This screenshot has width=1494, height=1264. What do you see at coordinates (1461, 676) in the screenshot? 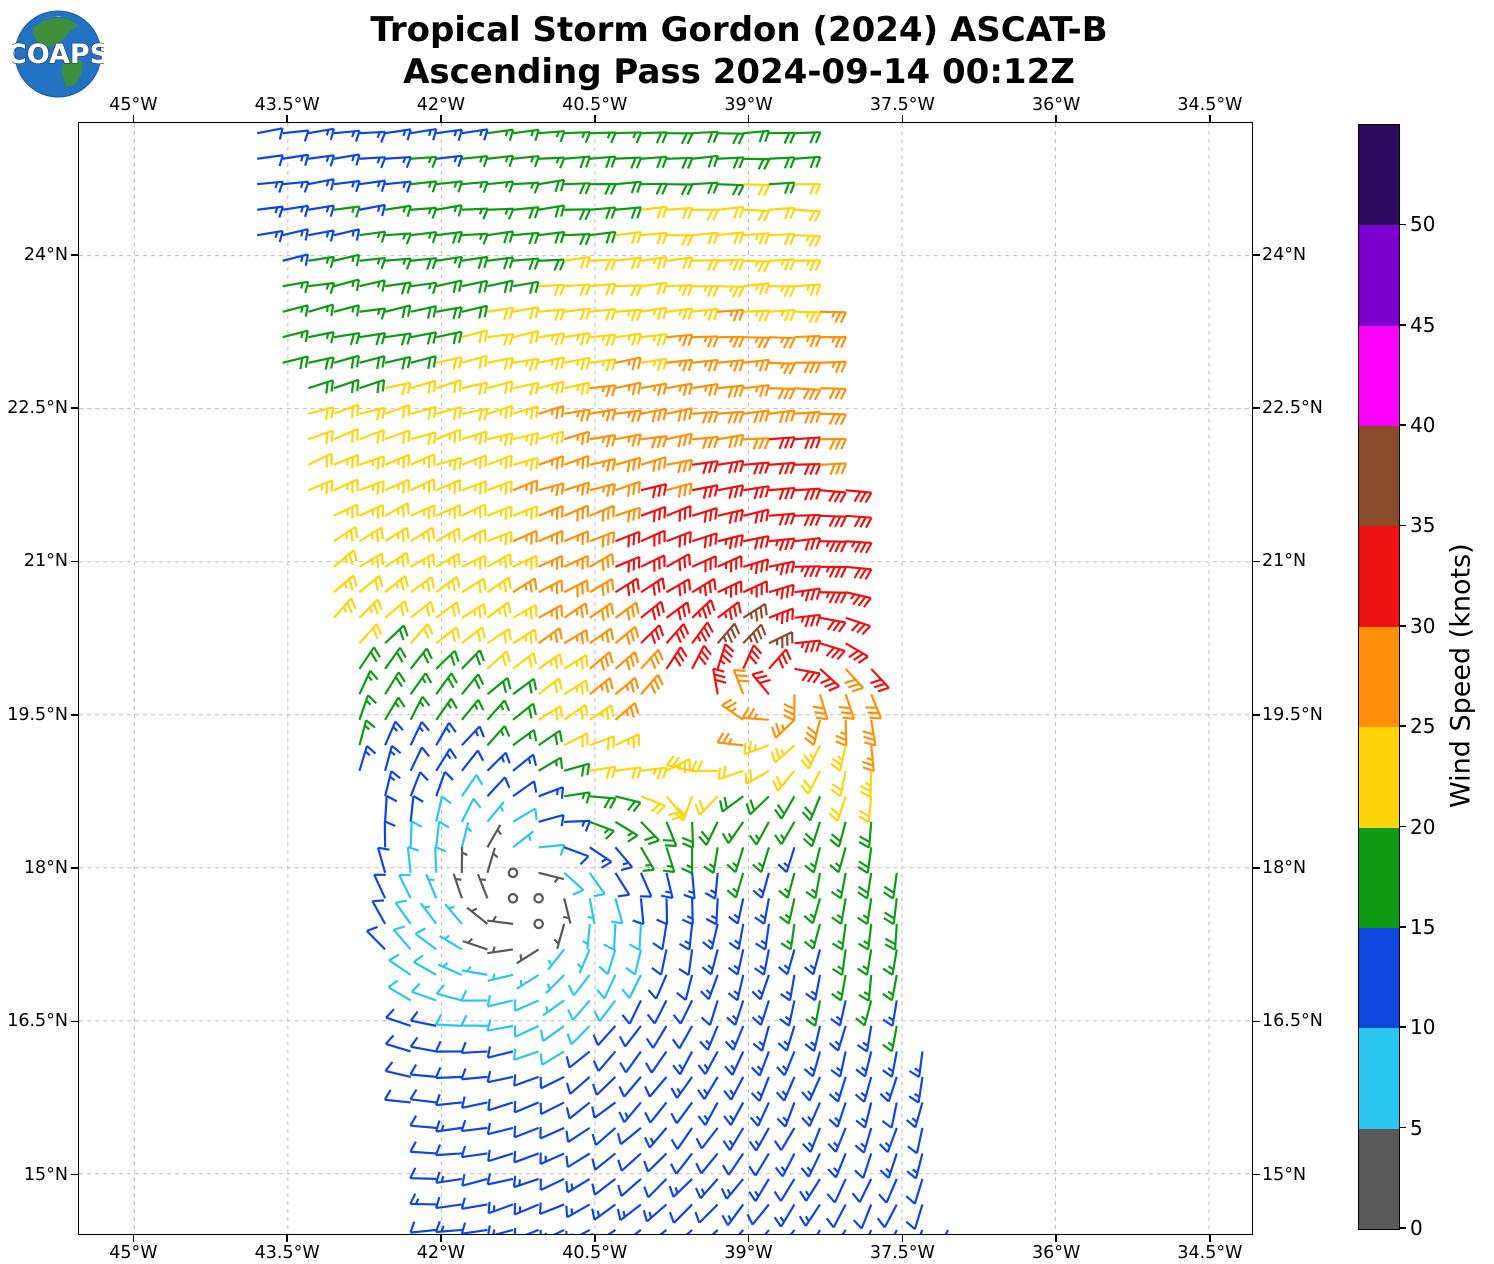
I see `colorbar-axis-label: Wind Speed (knots)` at bounding box center [1461, 676].